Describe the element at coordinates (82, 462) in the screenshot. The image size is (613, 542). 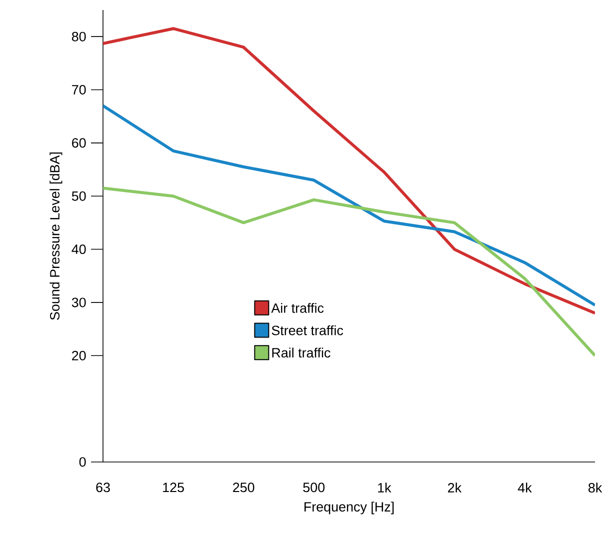
I see `y-tick-label: 0` at that location.